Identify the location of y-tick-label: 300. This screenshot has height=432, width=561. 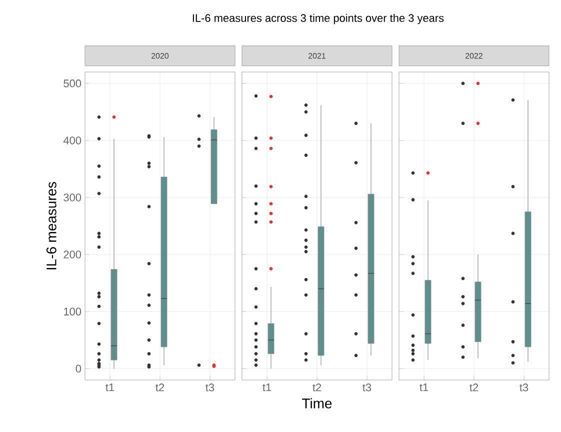
(73, 198).